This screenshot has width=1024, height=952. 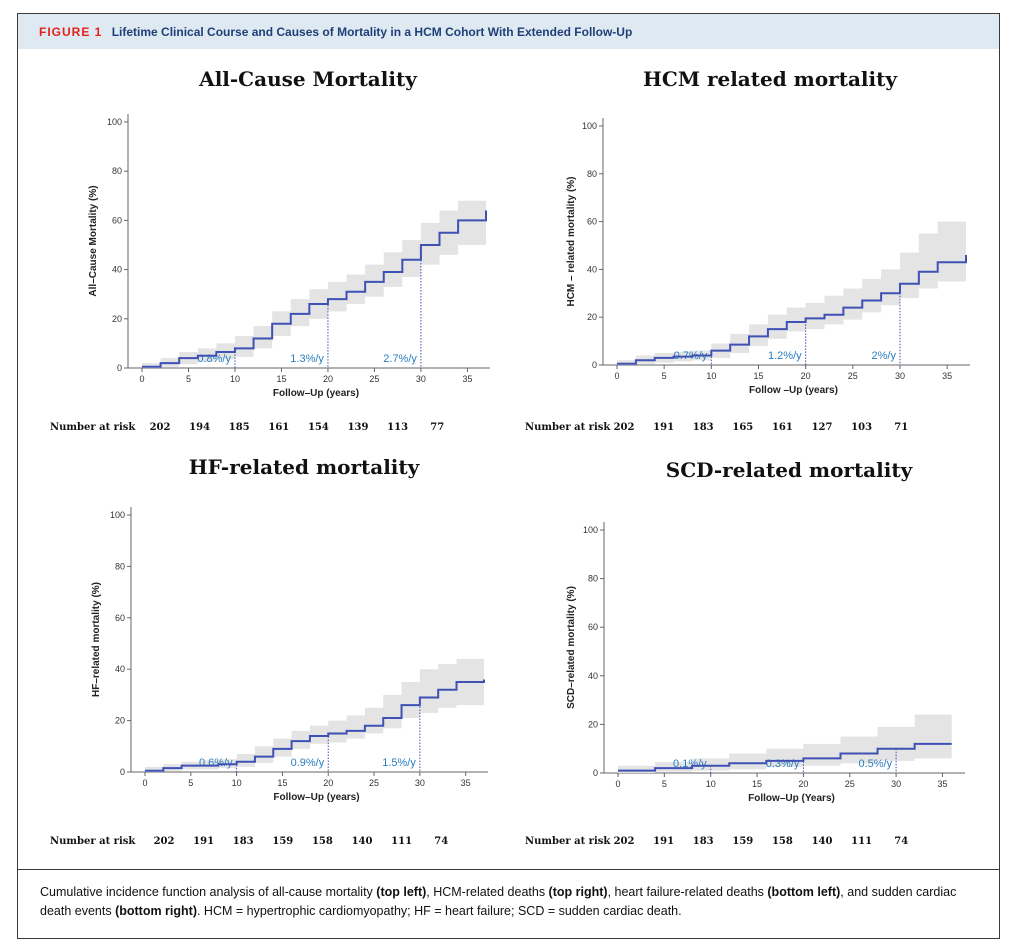 What do you see at coordinates (770, 79) in the screenshot?
I see `chart-title: HCM related mortality` at bounding box center [770, 79].